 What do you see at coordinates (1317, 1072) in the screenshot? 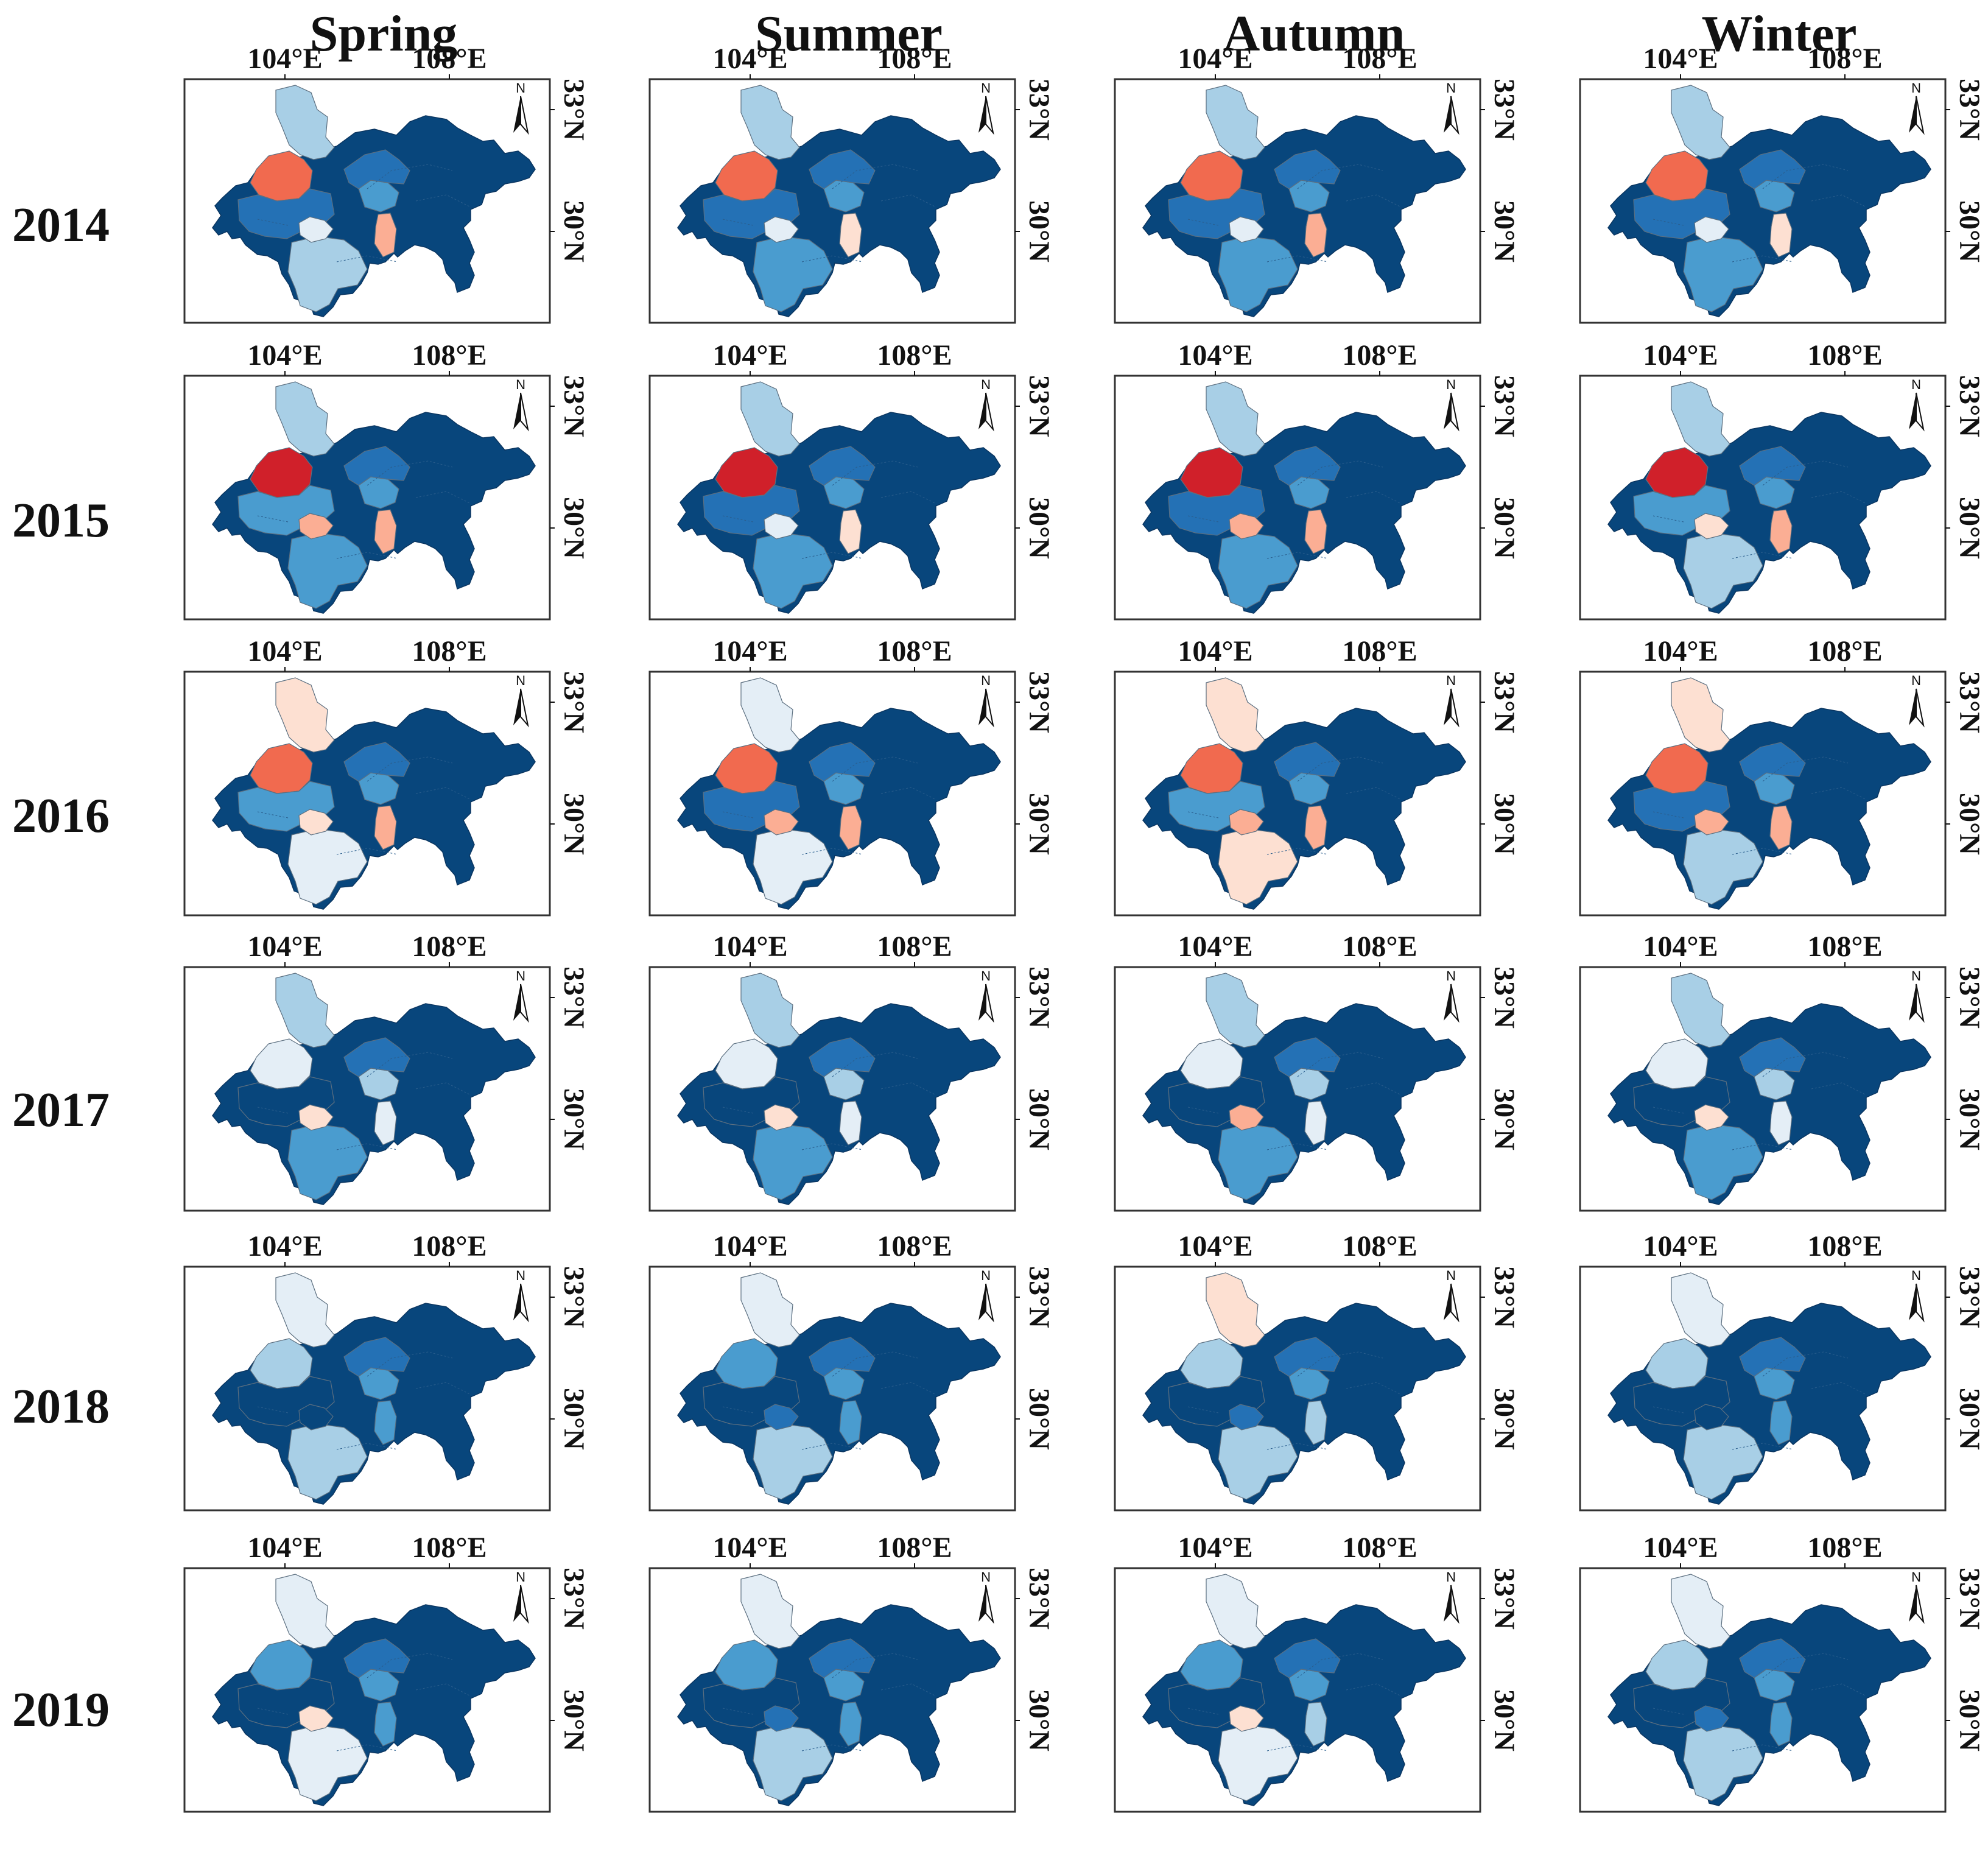
I see `map-svg-2017-autumn: 104°E 108°E 33°N 30°N N` at bounding box center [1317, 1072].